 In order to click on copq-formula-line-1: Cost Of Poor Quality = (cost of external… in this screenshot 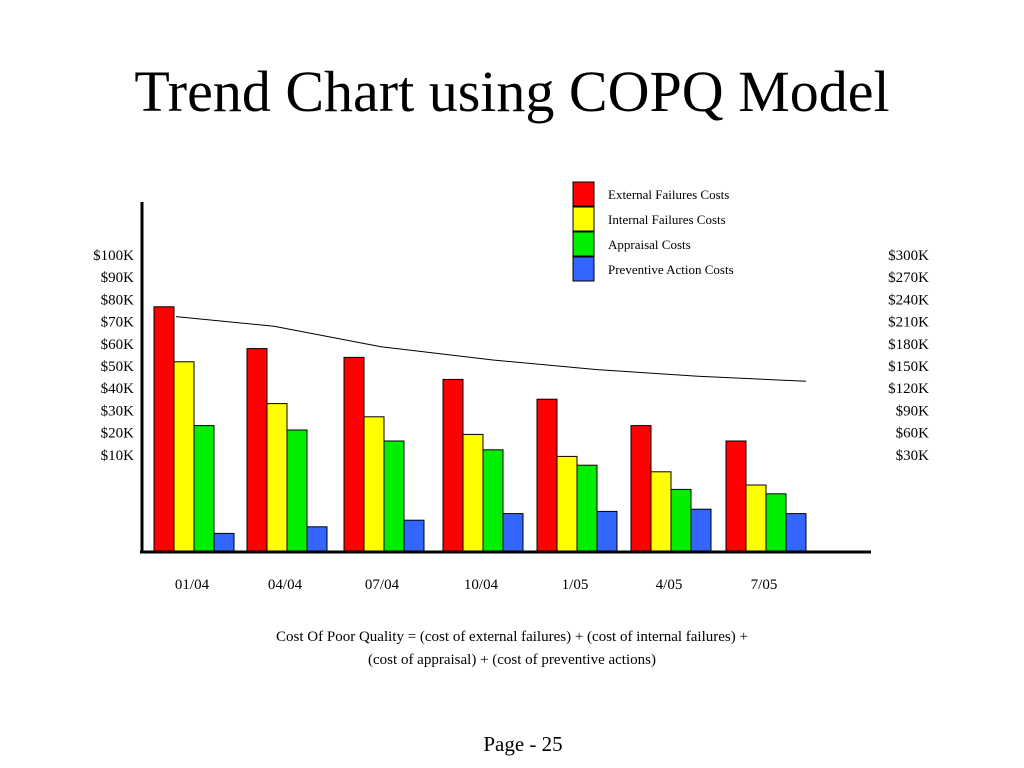, I will do `click(512, 637)`.